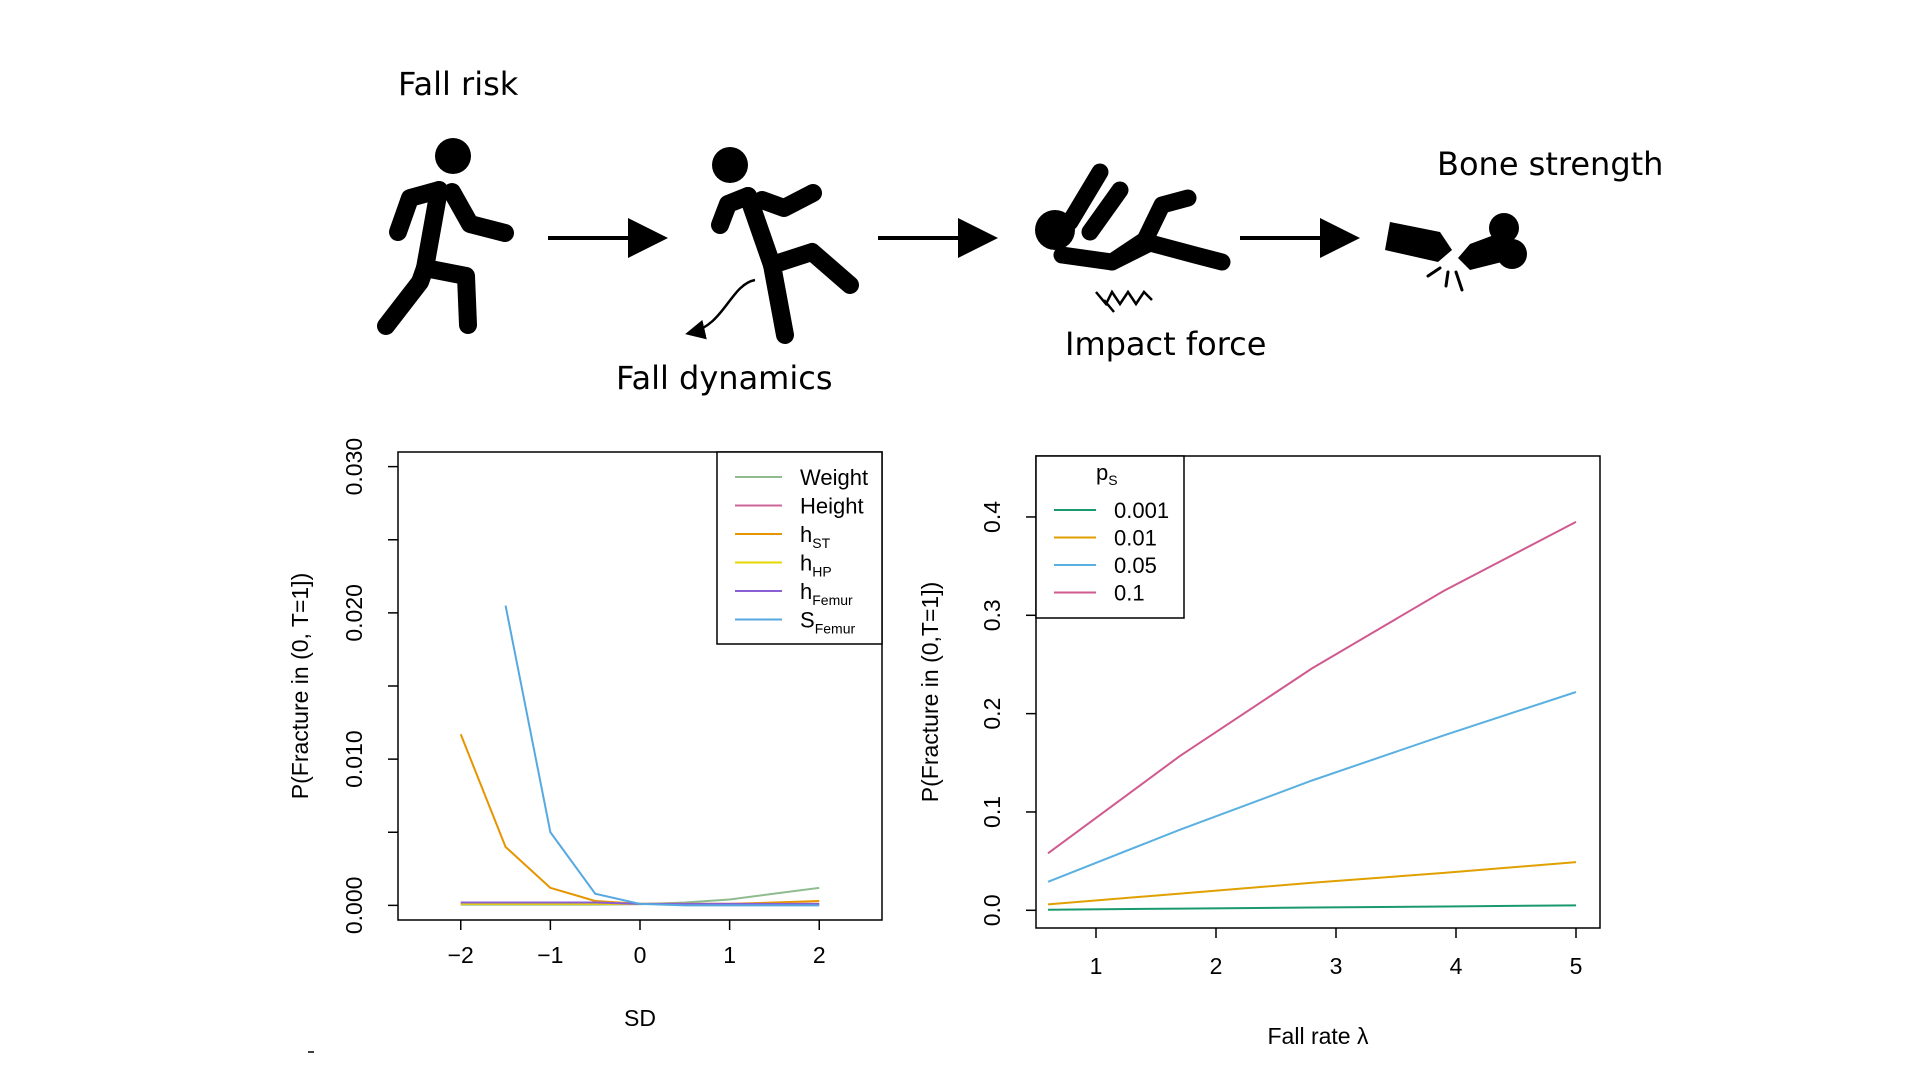  I want to click on y-tick-label: 0.1, so click(992, 812).